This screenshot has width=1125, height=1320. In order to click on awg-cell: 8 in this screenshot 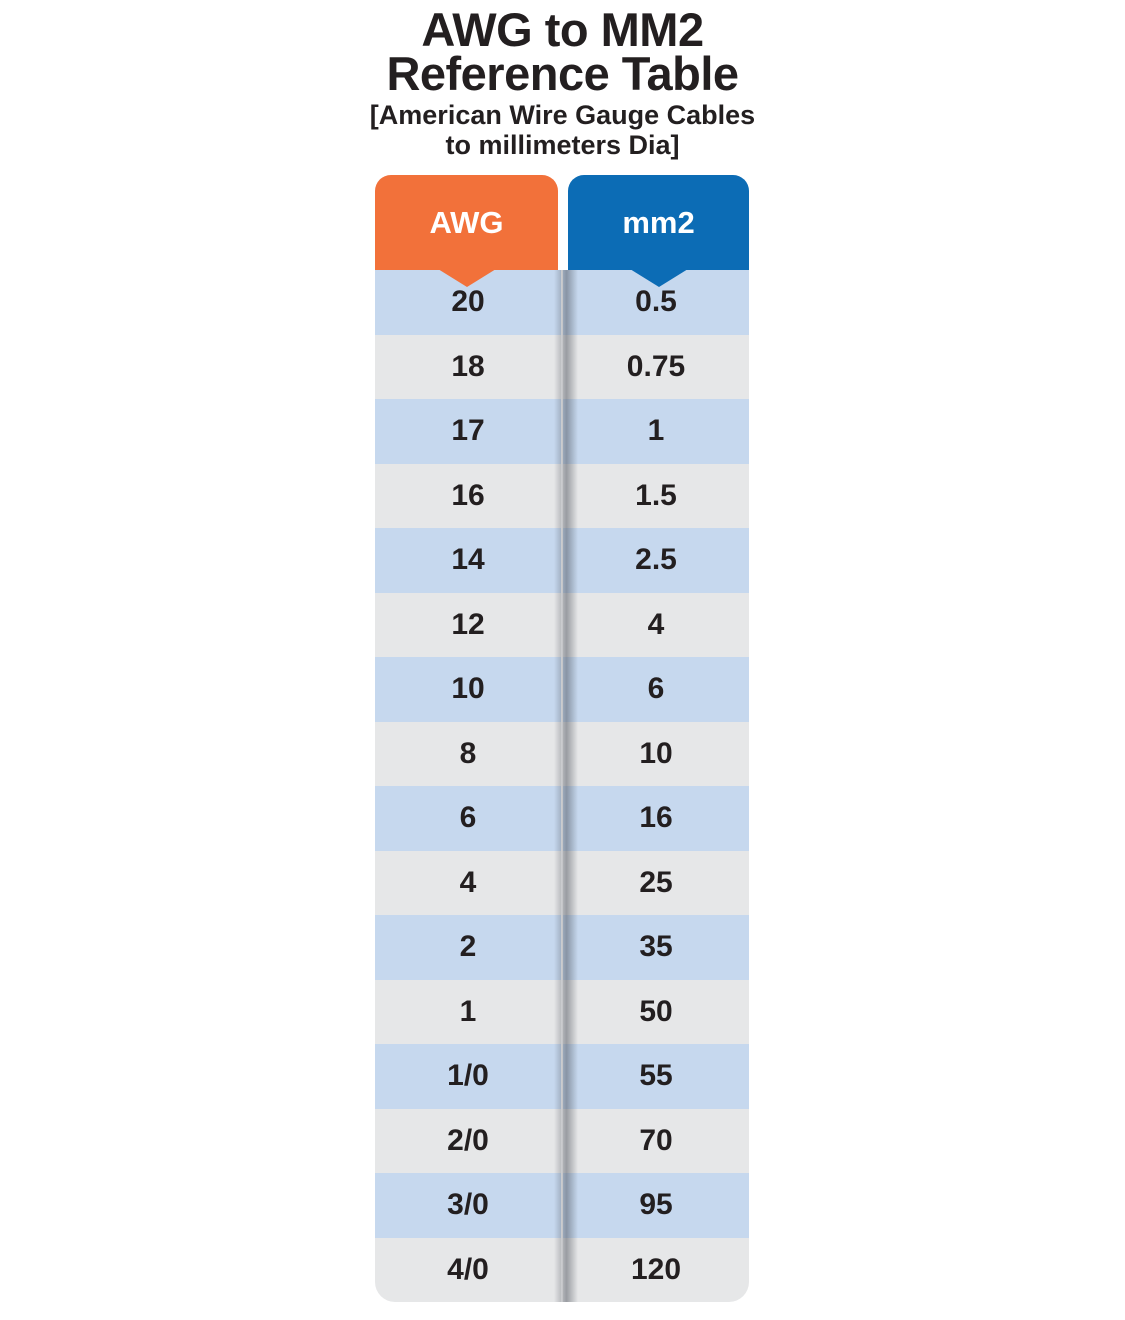, I will do `click(468, 753)`.